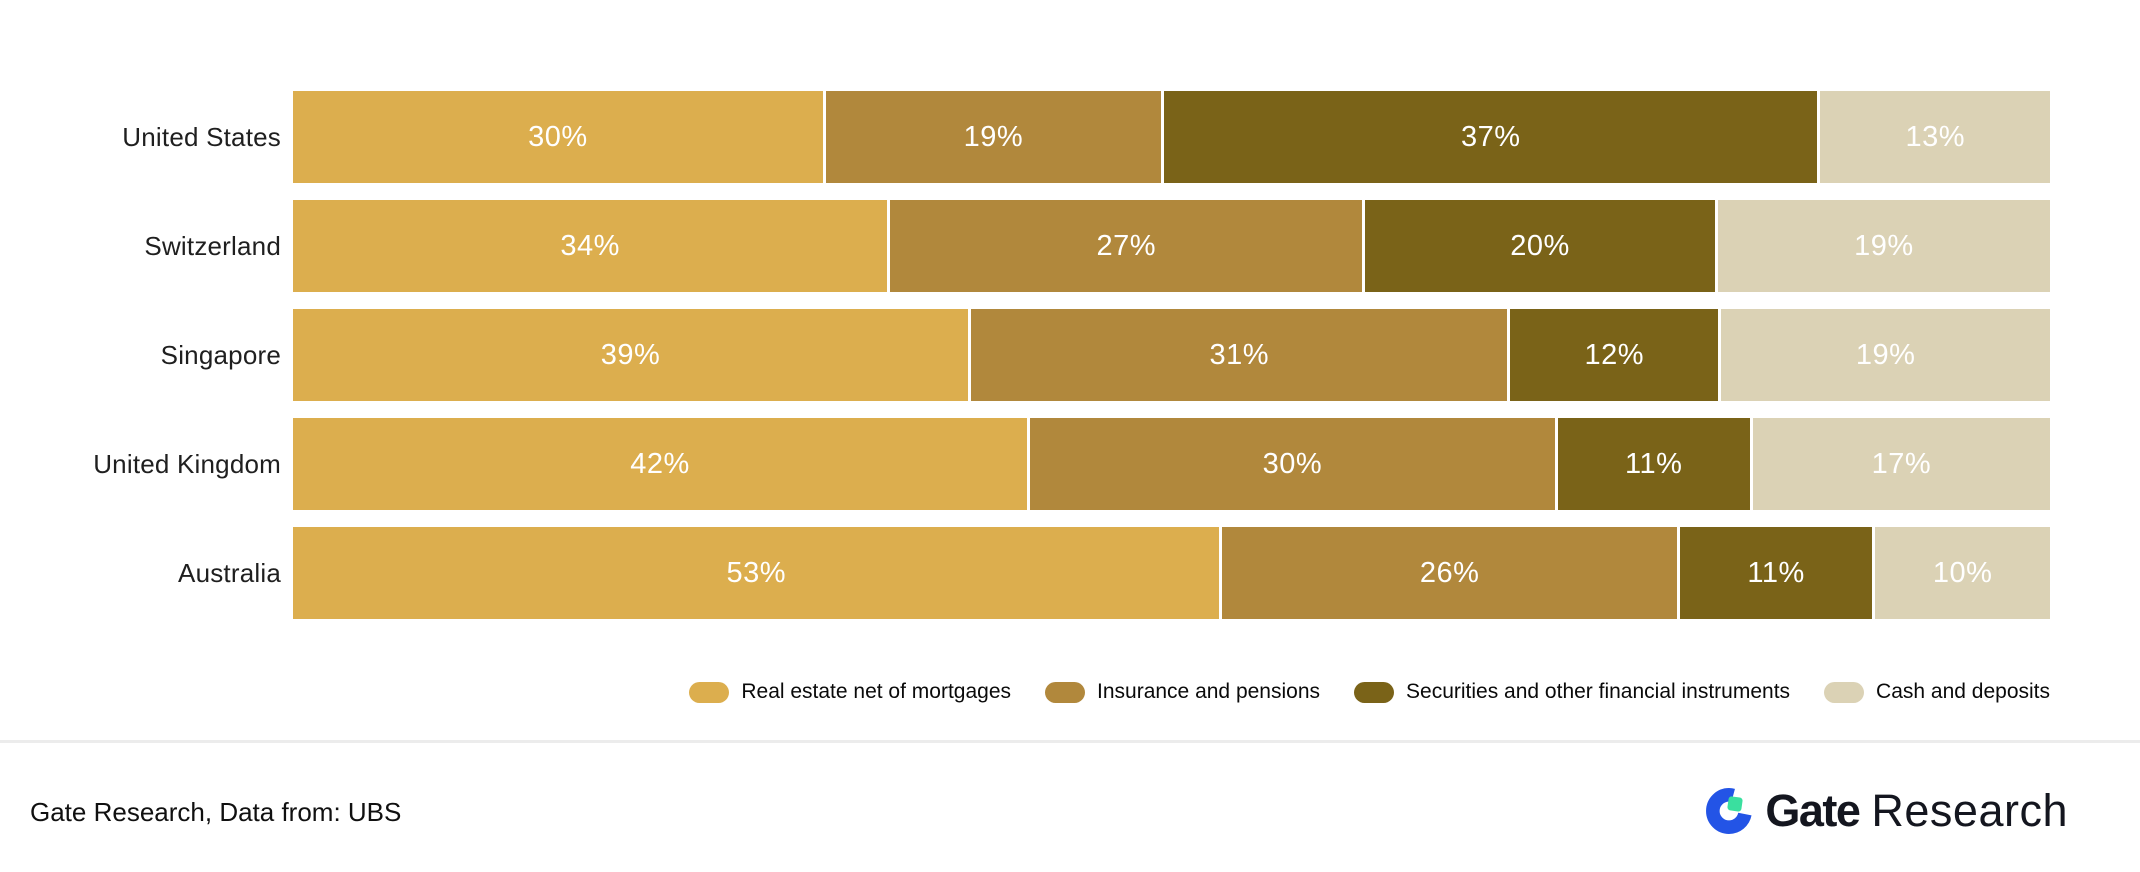 Image resolution: width=2140 pixels, height=872 pixels. I want to click on stacked-bar: 34% 27% 20% 19%, so click(1171, 246).